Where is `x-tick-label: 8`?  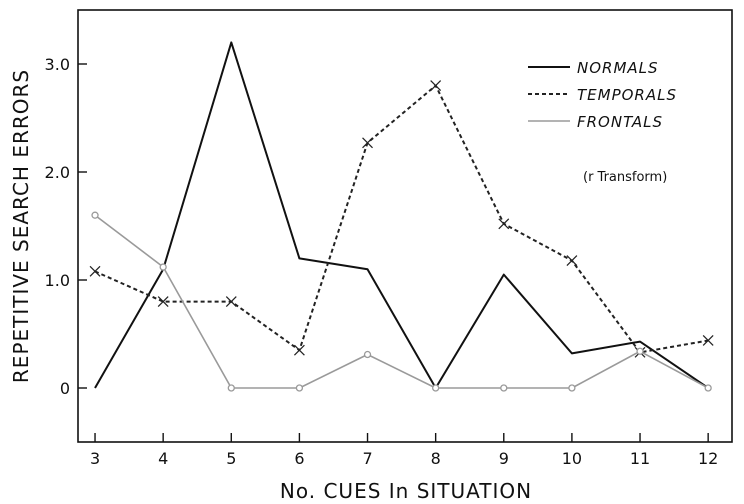
x-tick-label: 8 is located at coordinates (436, 458).